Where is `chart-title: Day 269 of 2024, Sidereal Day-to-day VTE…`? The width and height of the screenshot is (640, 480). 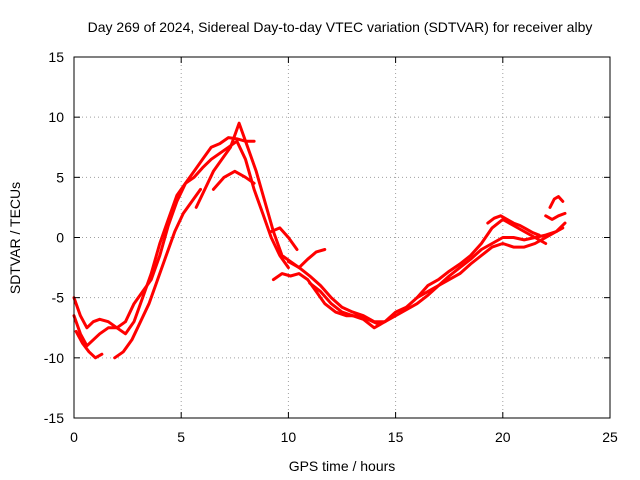
chart-title: Day 269 of 2024, Sidereal Day-to-day VTE… is located at coordinates (340, 27).